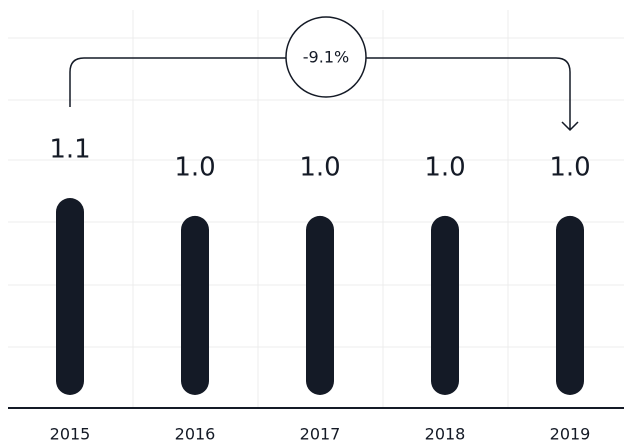  Describe the element at coordinates (195, 434) in the screenshot. I see `x-tick-label: 2016` at that location.